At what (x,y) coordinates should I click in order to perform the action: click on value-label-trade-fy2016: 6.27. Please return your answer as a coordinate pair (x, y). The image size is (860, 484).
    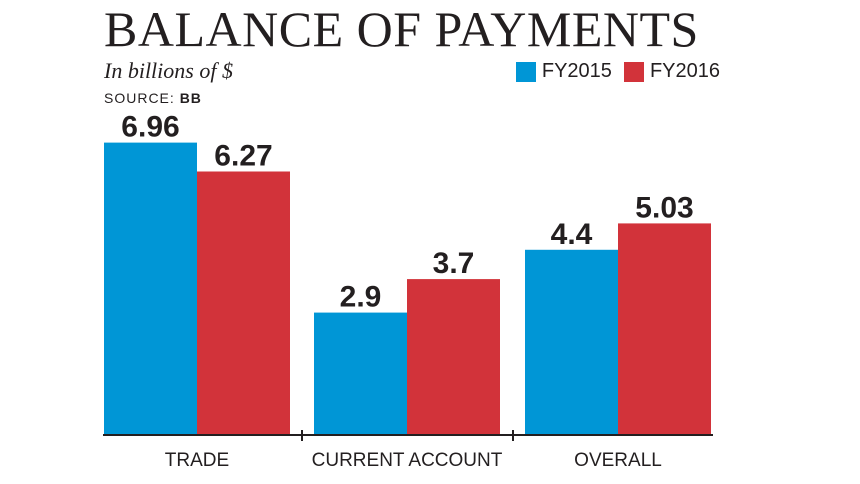
    Looking at the image, I should click on (243, 155).